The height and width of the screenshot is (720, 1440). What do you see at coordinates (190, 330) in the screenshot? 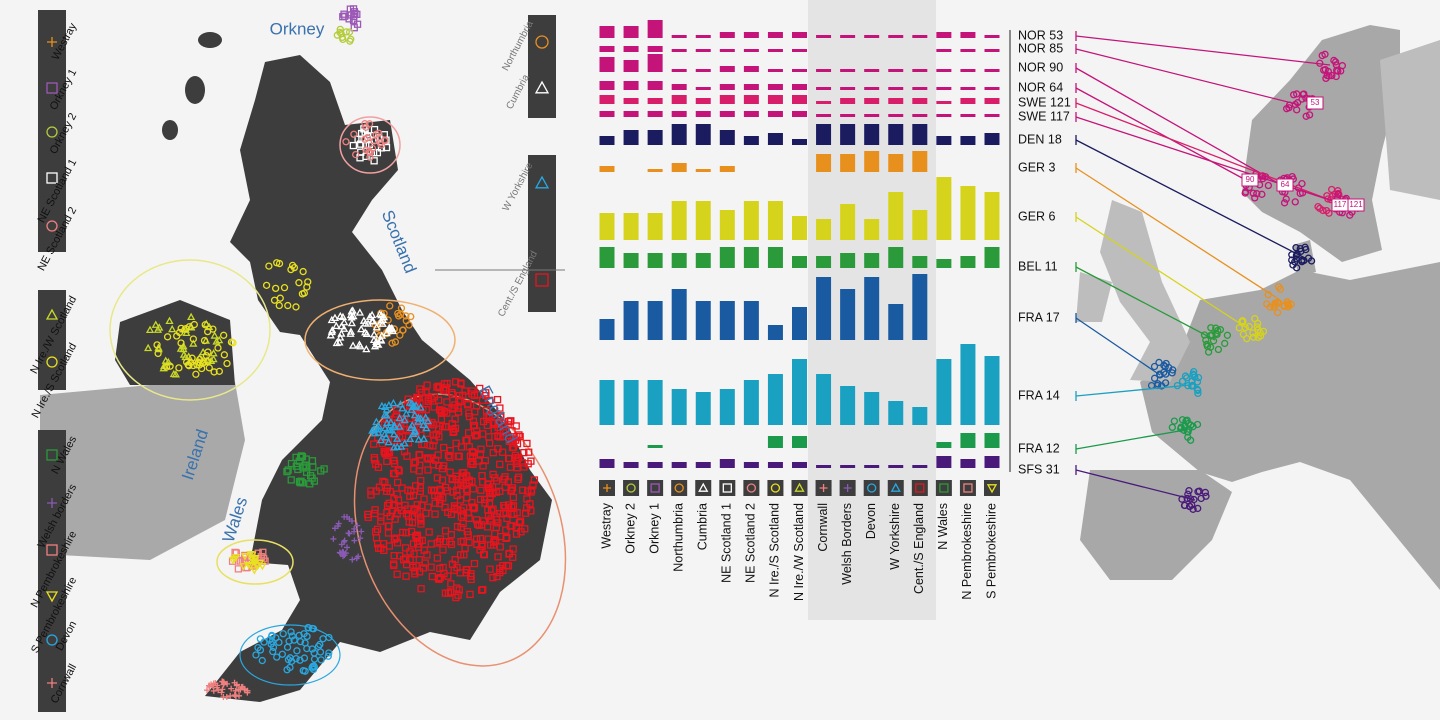
I see `region-ring` at bounding box center [190, 330].